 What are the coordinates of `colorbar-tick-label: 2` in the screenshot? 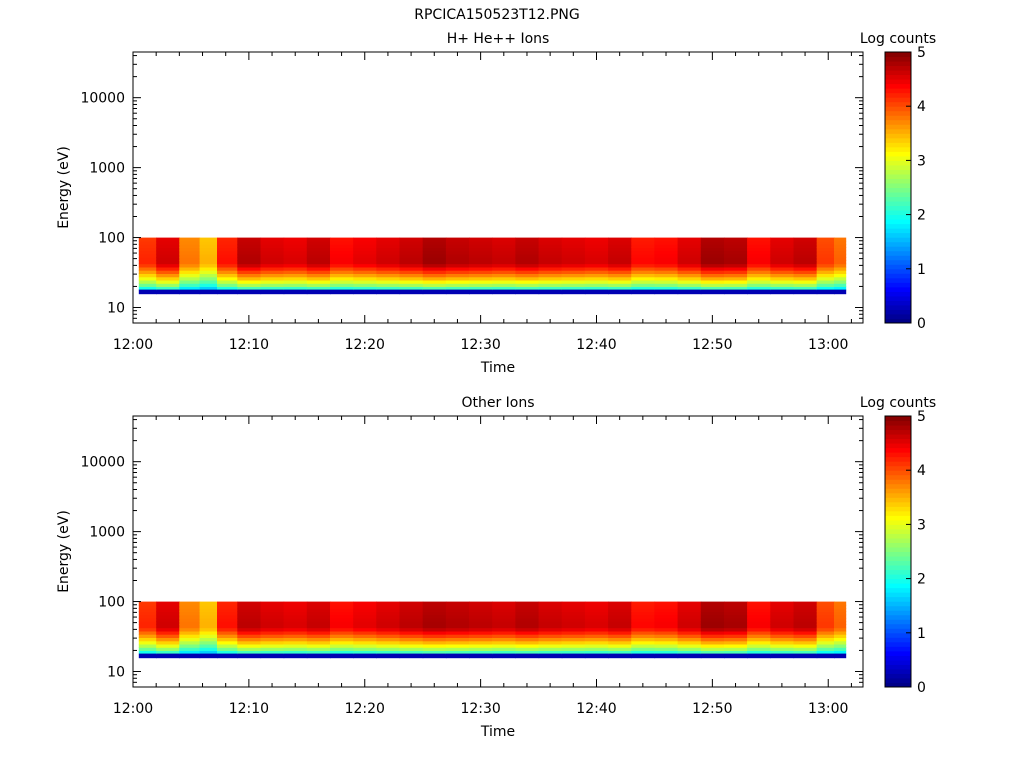 It's located at (921, 580).